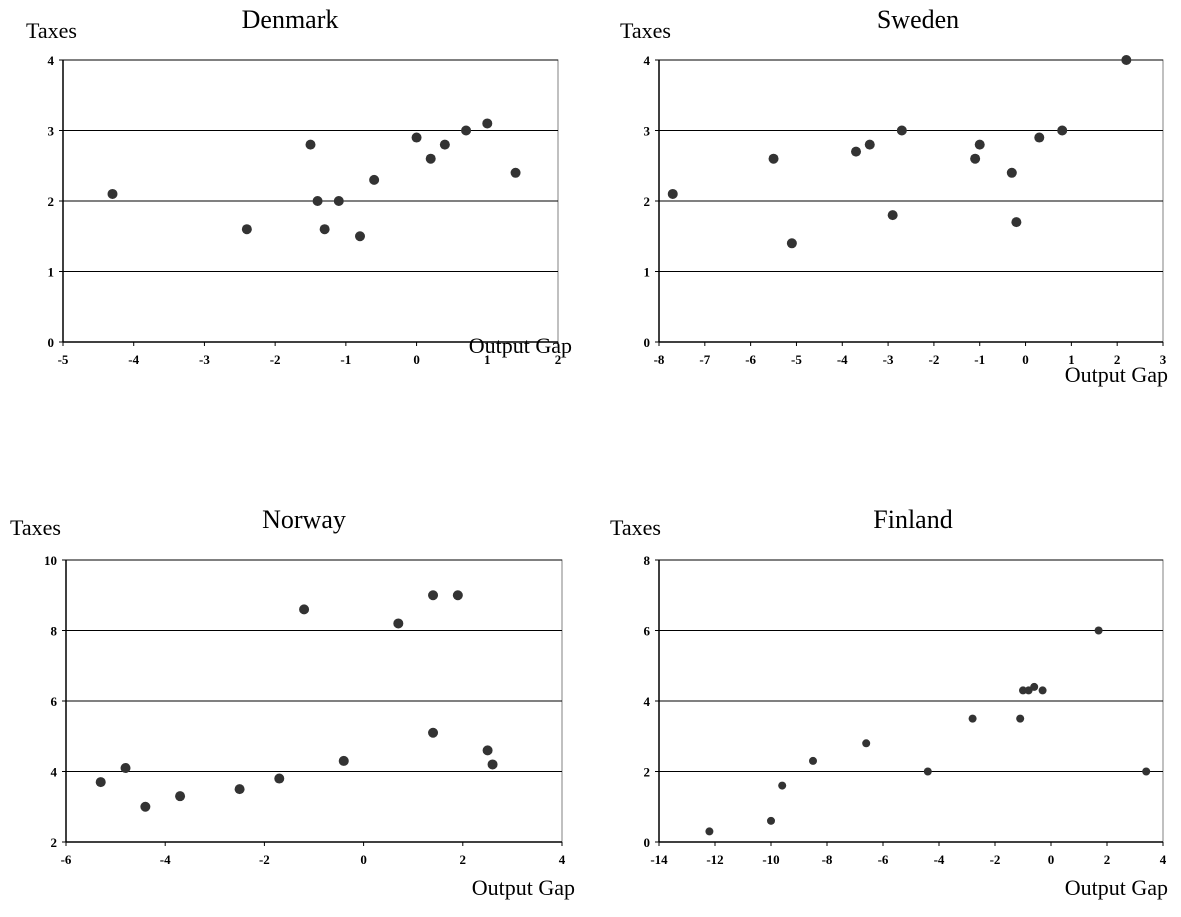 The height and width of the screenshot is (917, 1181). I want to click on x-tick-label-14: -14, so click(659, 859).